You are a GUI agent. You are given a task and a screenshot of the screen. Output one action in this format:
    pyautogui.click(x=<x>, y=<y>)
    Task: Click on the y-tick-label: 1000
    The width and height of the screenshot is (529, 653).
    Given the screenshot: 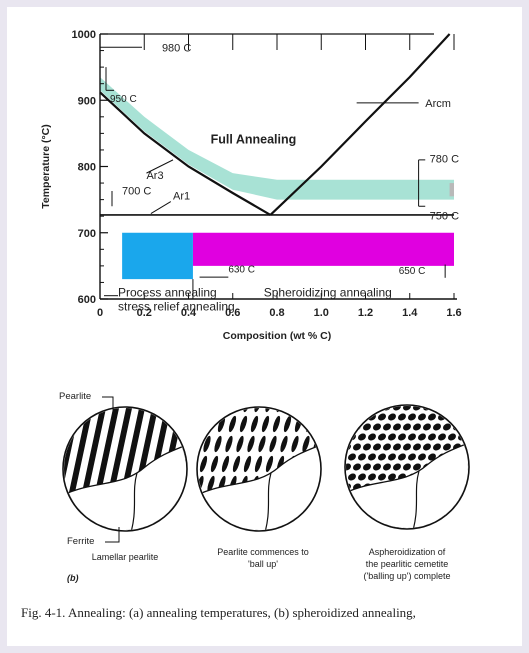 What is the action you would take?
    pyautogui.click(x=84, y=35)
    